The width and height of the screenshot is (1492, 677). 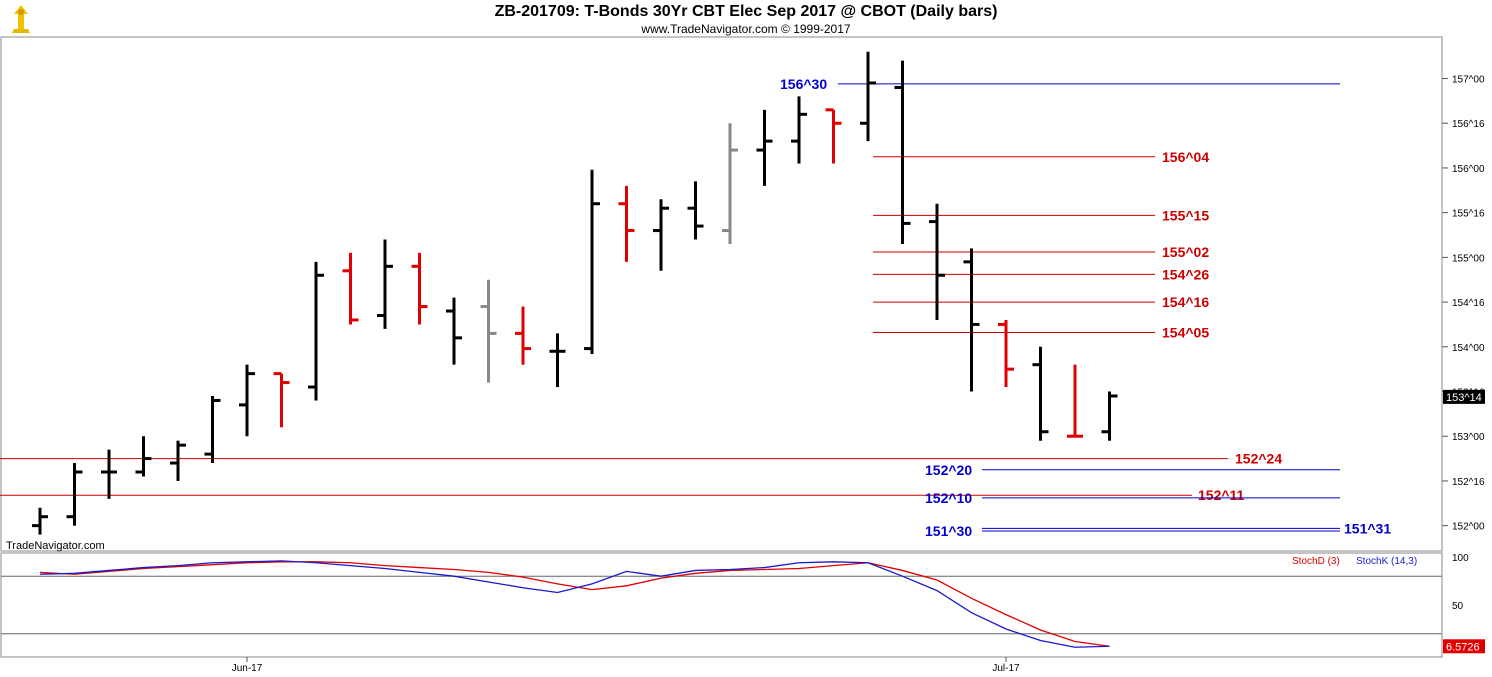 I want to click on last-price-box, so click(x=1464, y=396).